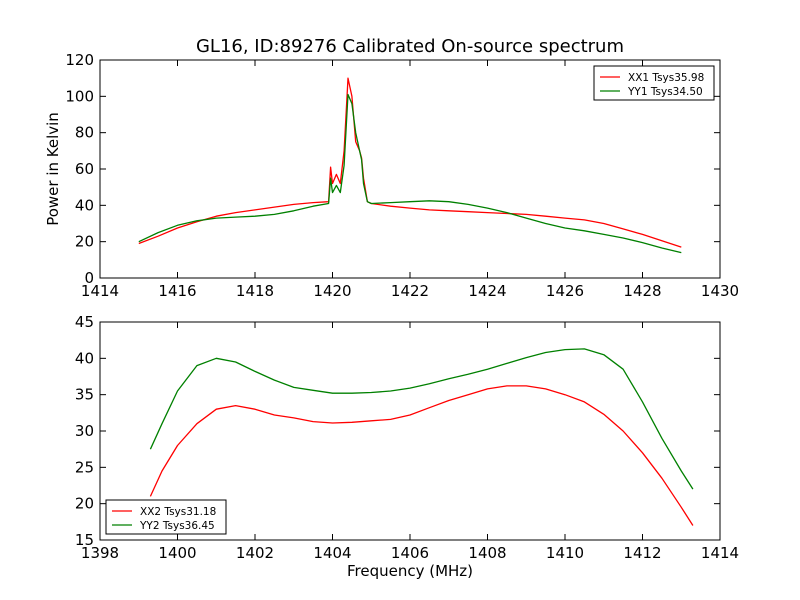 Image resolution: width=800 pixels, height=600 pixels. Describe the element at coordinates (255, 553) in the screenshot. I see `bottom-x-tick-label: 1402` at that location.